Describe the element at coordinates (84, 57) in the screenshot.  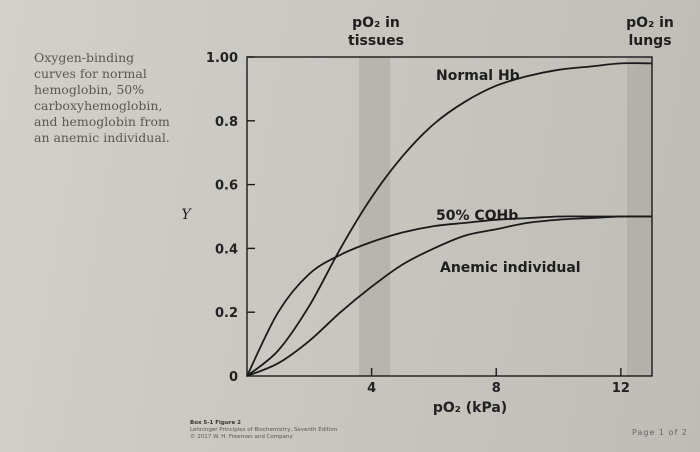
I see `caption-line: Oxygen-binding` at that location.